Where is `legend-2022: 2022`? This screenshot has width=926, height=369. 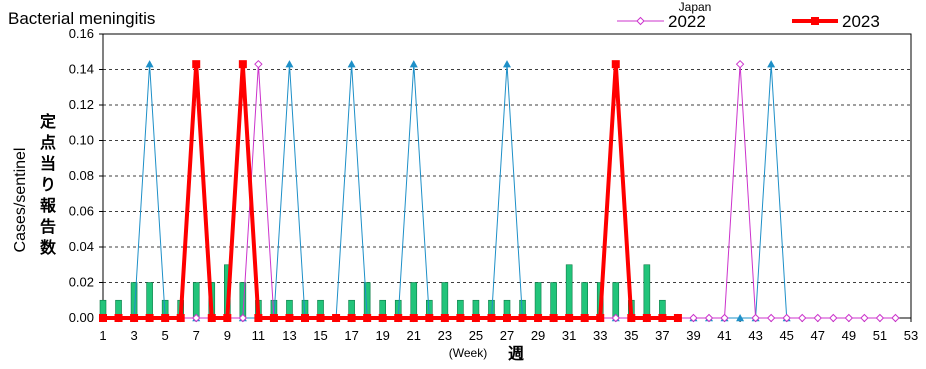
legend-2022: 2022 is located at coordinates (661, 21).